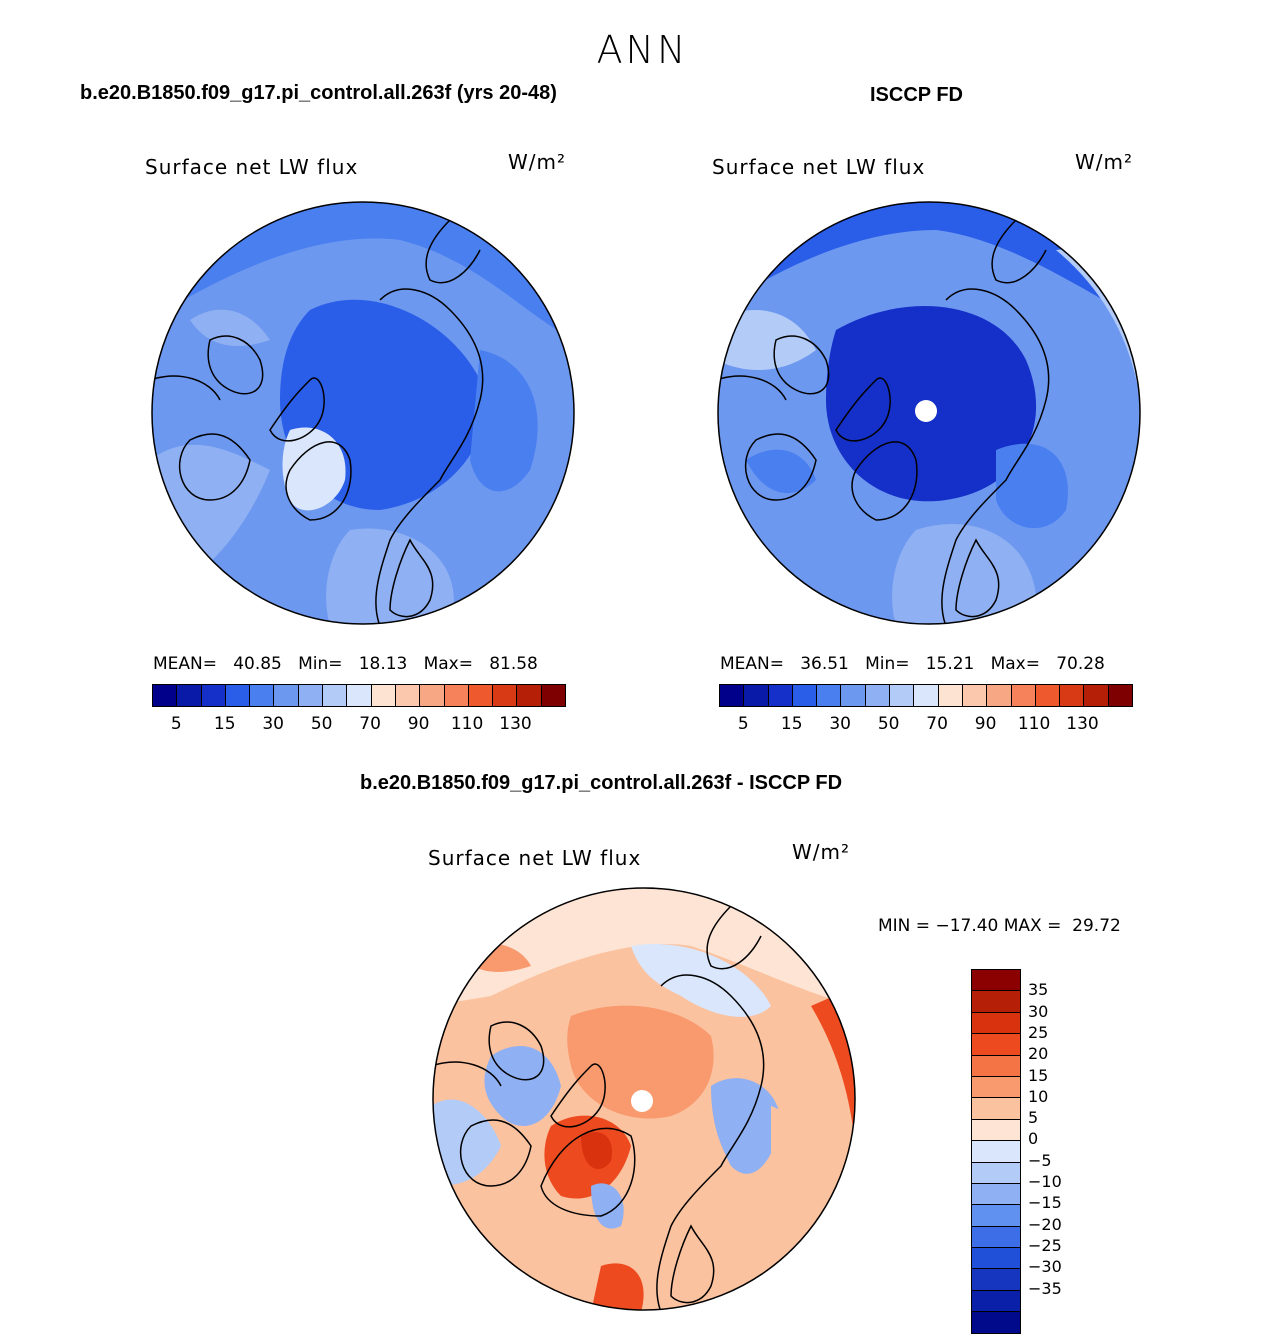  Describe the element at coordinates (1045, 1245) in the screenshot. I see `colorbar-tick-label: −25` at that location.